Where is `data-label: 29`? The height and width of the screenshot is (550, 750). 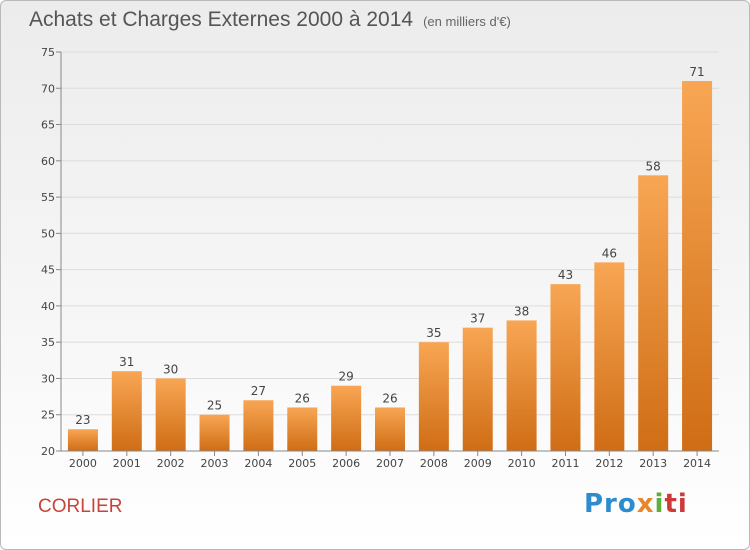
data-label: 29 is located at coordinates (345, 377).